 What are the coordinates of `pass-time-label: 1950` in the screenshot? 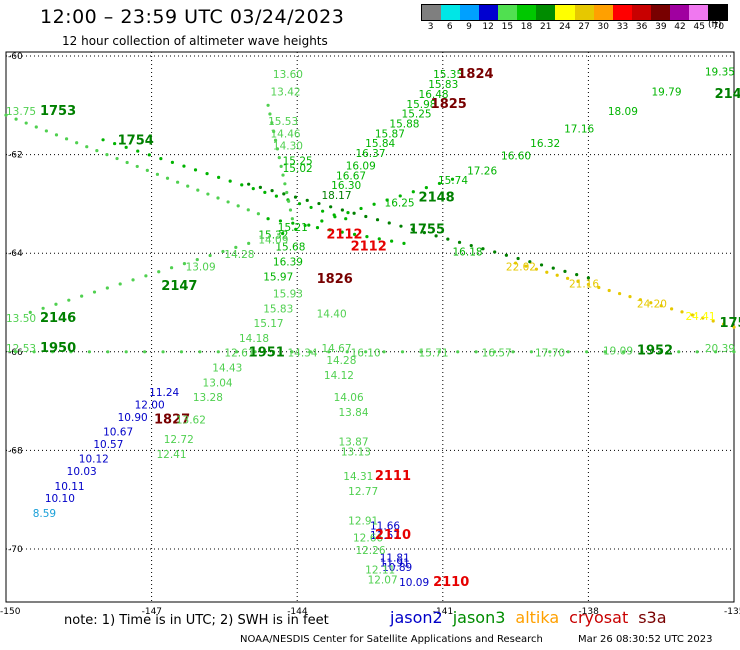 It's located at (58, 348).